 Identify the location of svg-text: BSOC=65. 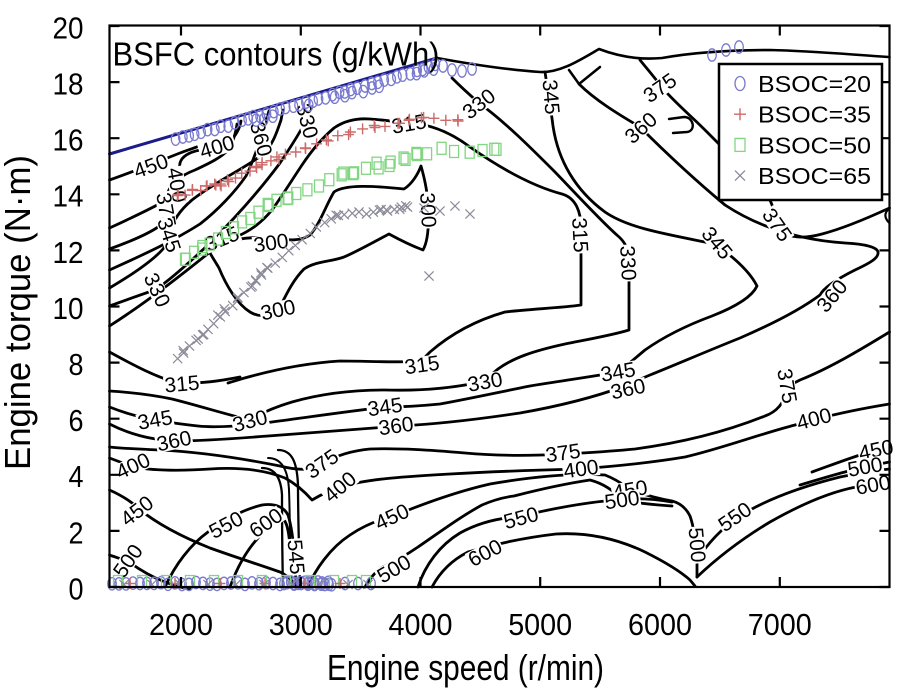
(814, 176).